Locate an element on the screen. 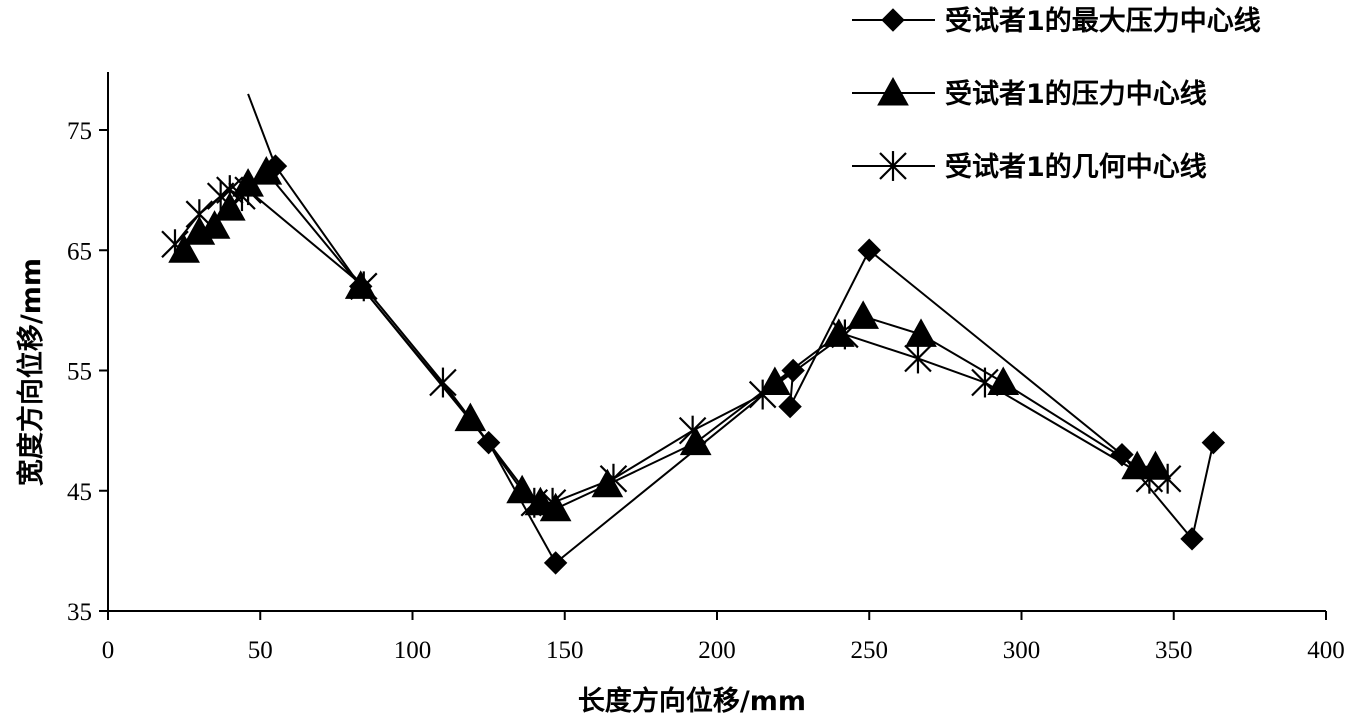 The width and height of the screenshot is (1349, 716). legend-item-1: 受试者1的最大压力中心线 is located at coordinates (1056, 21).